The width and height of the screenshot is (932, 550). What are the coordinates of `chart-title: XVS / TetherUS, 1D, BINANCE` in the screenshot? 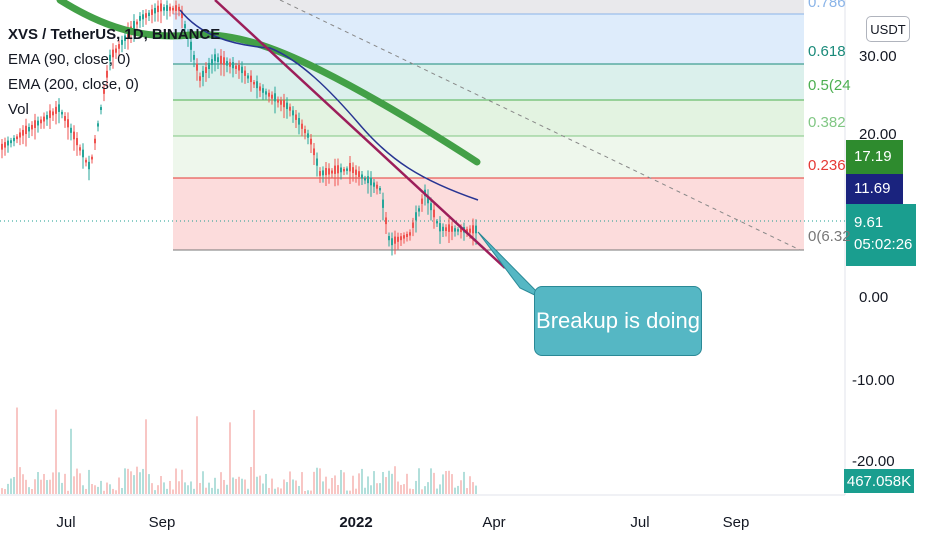 It's located at (114, 34).